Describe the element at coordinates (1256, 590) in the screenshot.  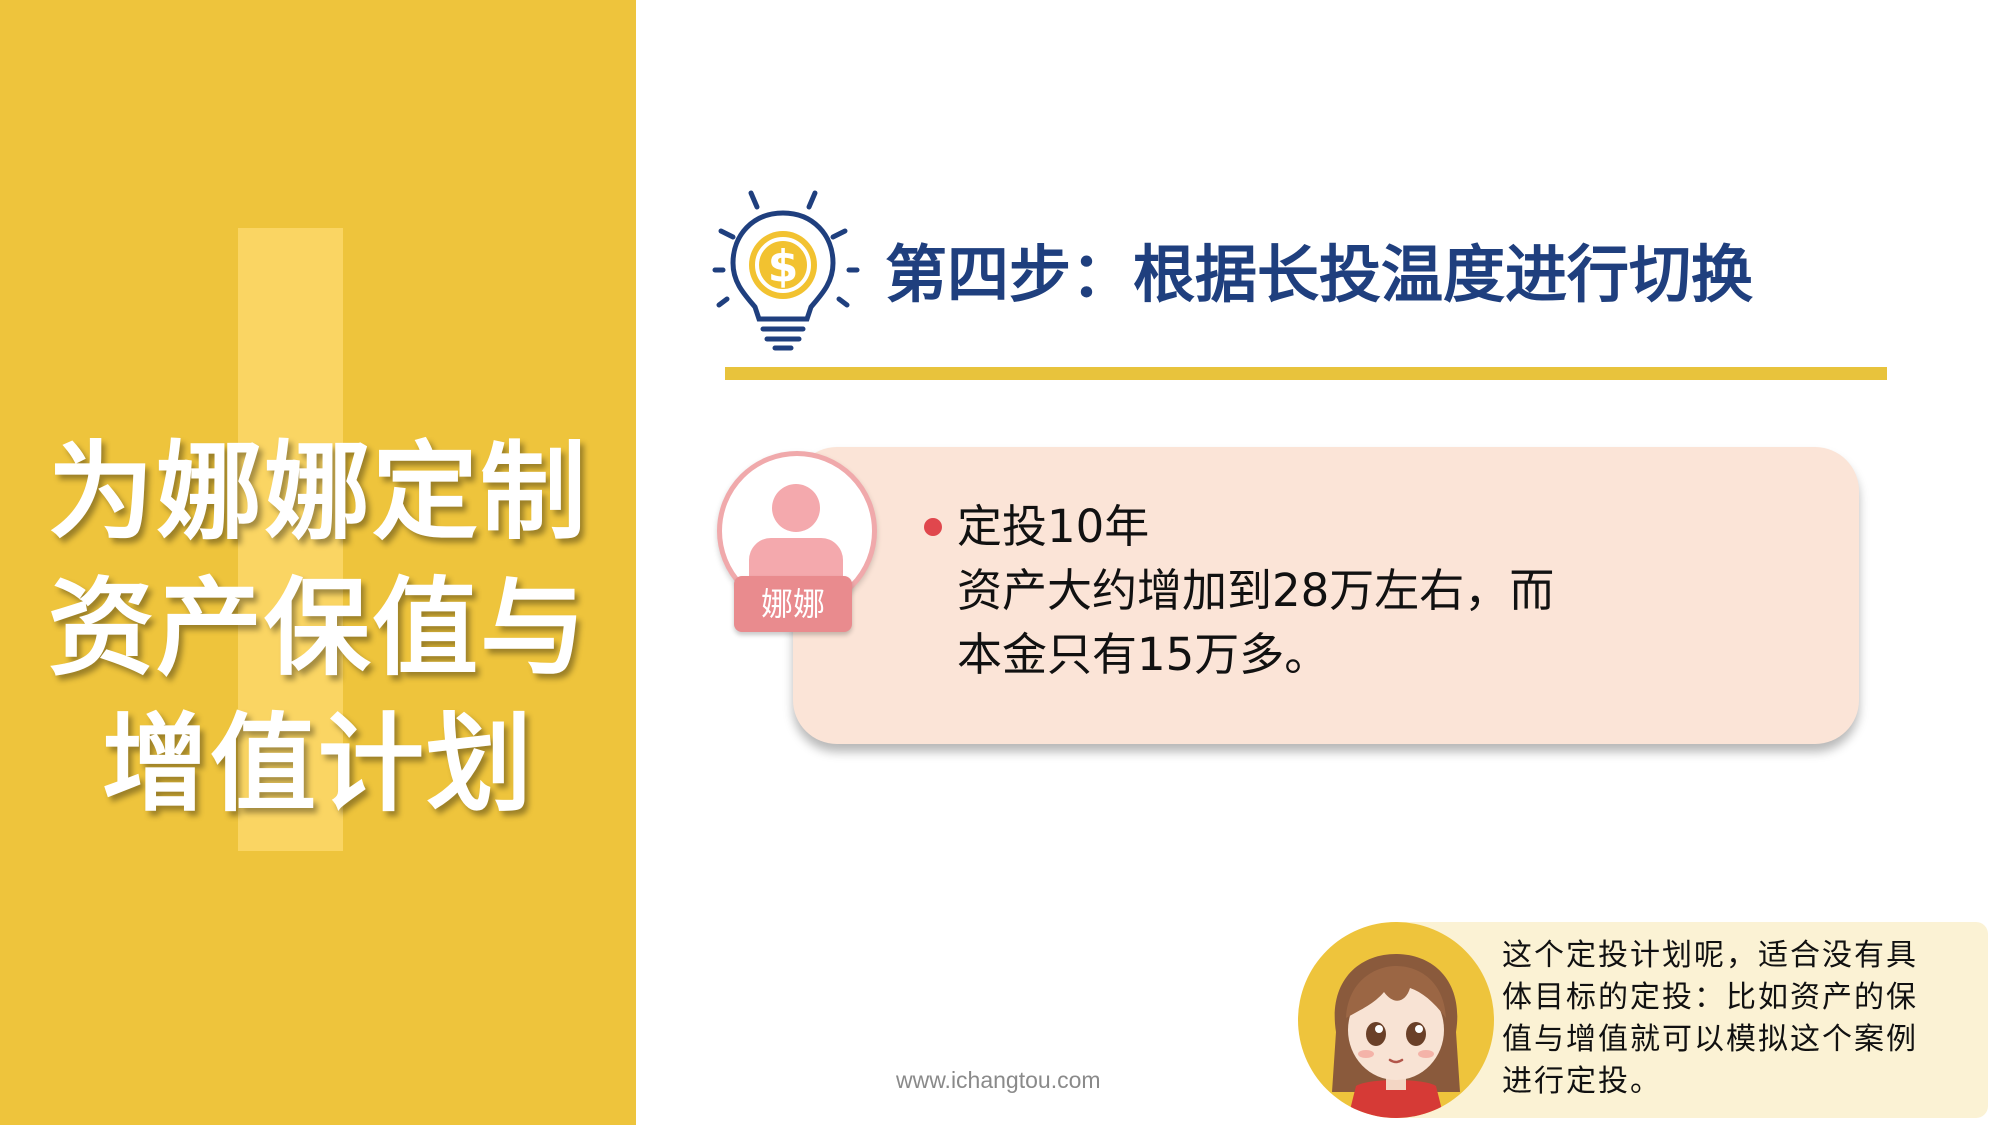
I see `card-line: 资产大约增加到28万左右，而` at that location.